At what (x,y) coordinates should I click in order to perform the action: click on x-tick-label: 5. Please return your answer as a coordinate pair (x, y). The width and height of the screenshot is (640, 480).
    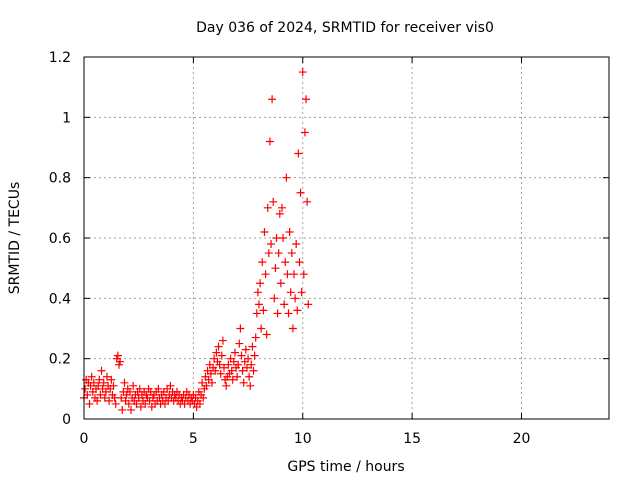
    Looking at the image, I should click on (193, 439).